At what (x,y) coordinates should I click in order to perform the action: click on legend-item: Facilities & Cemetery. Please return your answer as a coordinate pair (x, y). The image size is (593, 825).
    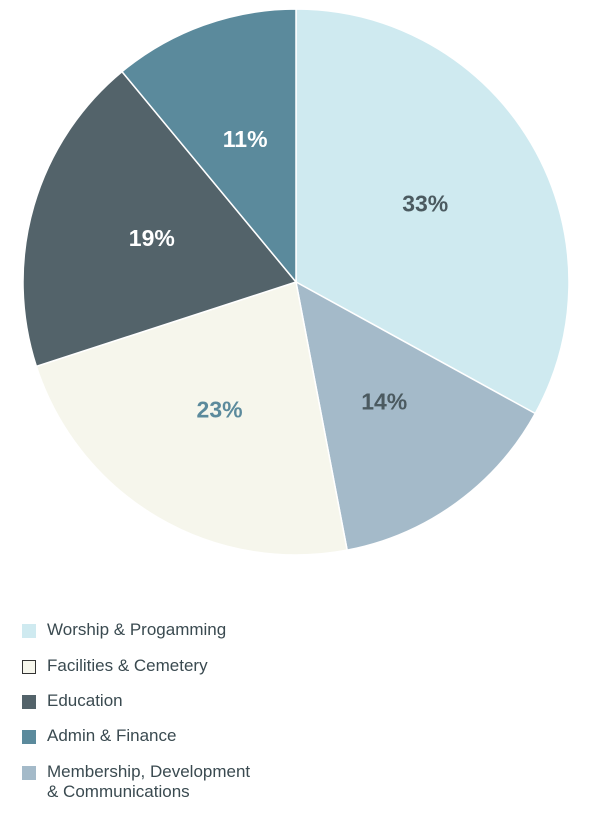
    Looking at the image, I should click on (115, 666).